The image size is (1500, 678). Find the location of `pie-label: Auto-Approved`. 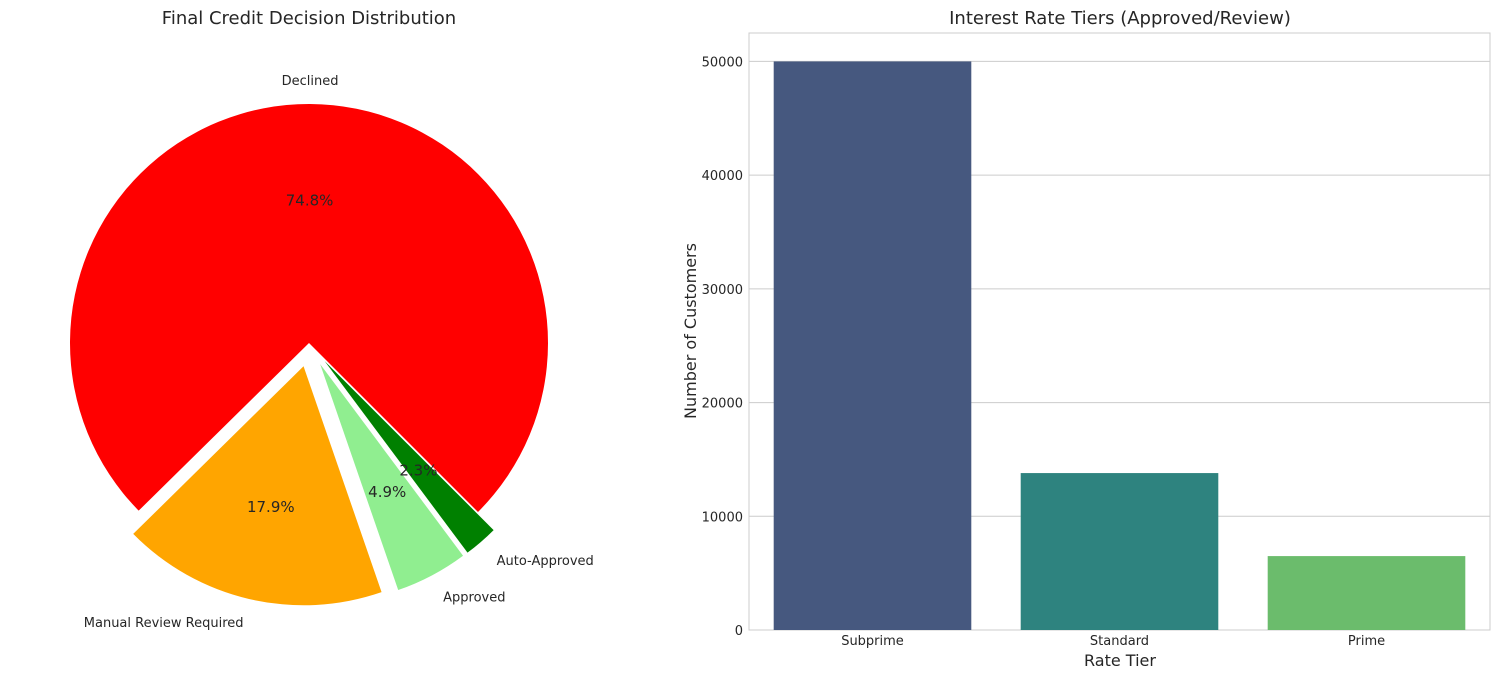

pie-label: Auto-Approved is located at coordinates (545, 561).